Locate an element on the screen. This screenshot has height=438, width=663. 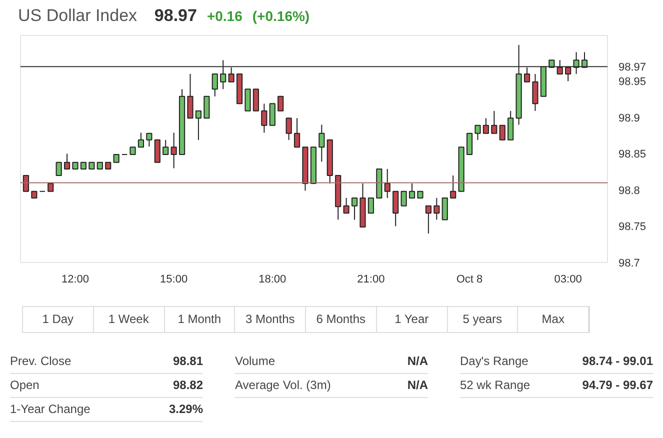
x-tick-label: 18:00 is located at coordinates (272, 280).